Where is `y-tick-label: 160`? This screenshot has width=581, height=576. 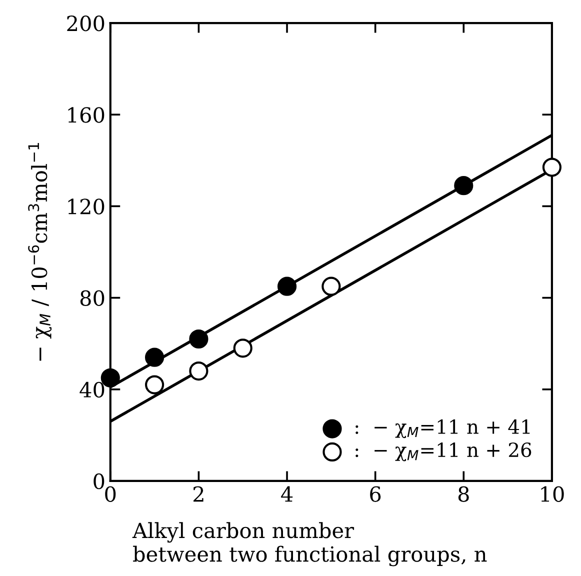 y-tick-label: 160 is located at coordinates (86, 115).